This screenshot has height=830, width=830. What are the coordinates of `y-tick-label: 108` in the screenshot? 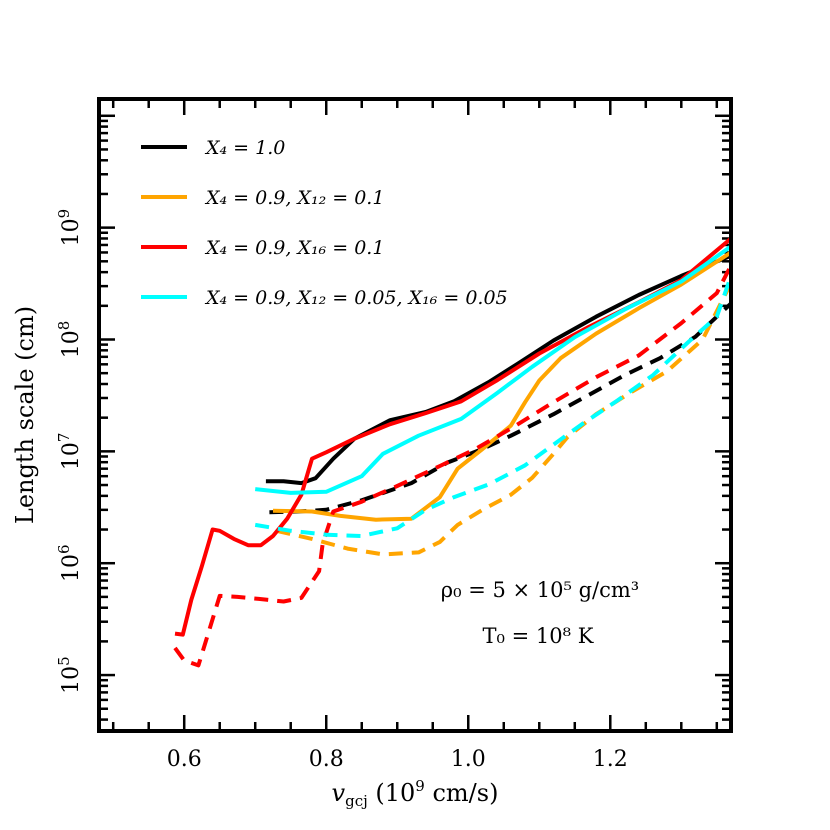 It's located at (69, 340).